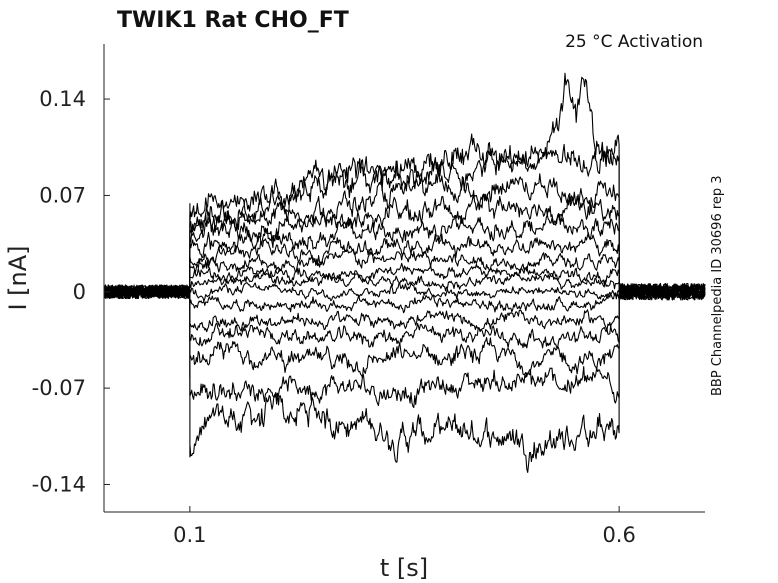 Image resolution: width=778 pixels, height=583 pixels. What do you see at coordinates (18, 277) in the screenshot?
I see `y-axis-label: I [nA]` at bounding box center [18, 277].